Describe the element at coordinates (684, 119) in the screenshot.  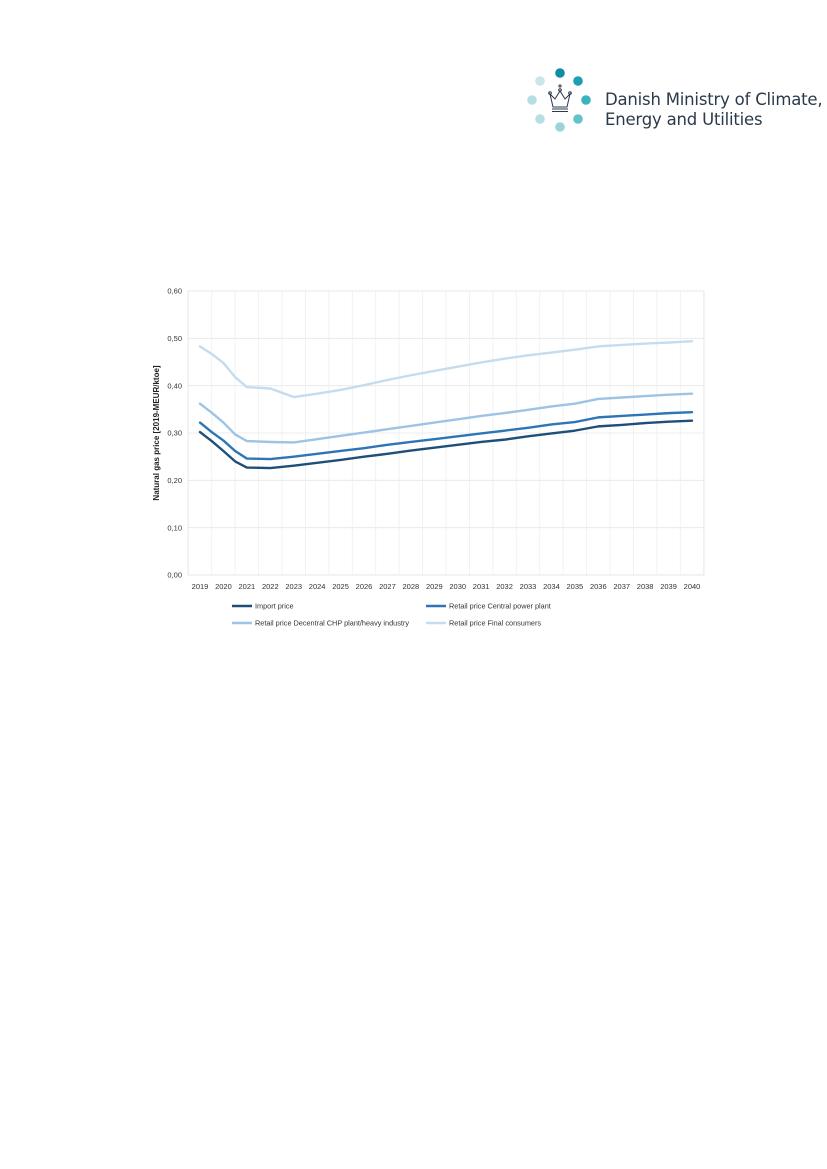
I see `ministry-name-line2: Energy and Utilities` at that location.